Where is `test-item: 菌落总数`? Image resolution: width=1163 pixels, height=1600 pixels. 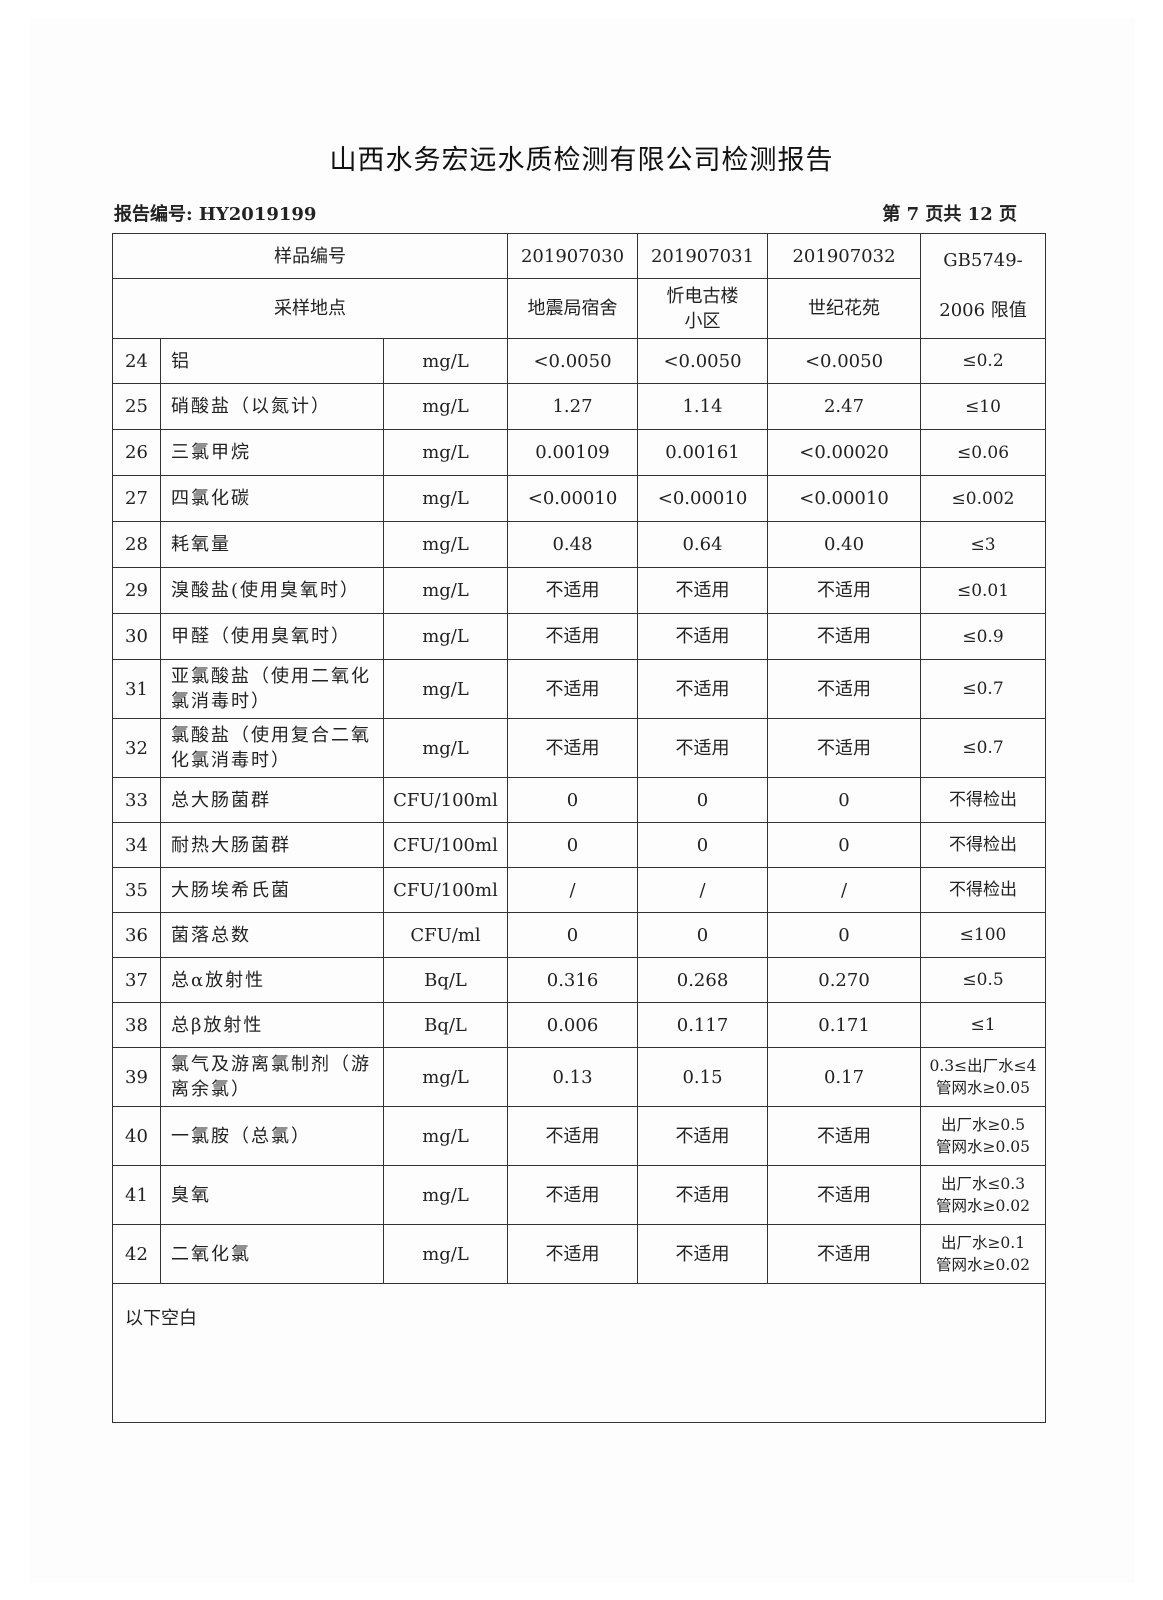
test-item: 菌落总数 is located at coordinates (272, 935).